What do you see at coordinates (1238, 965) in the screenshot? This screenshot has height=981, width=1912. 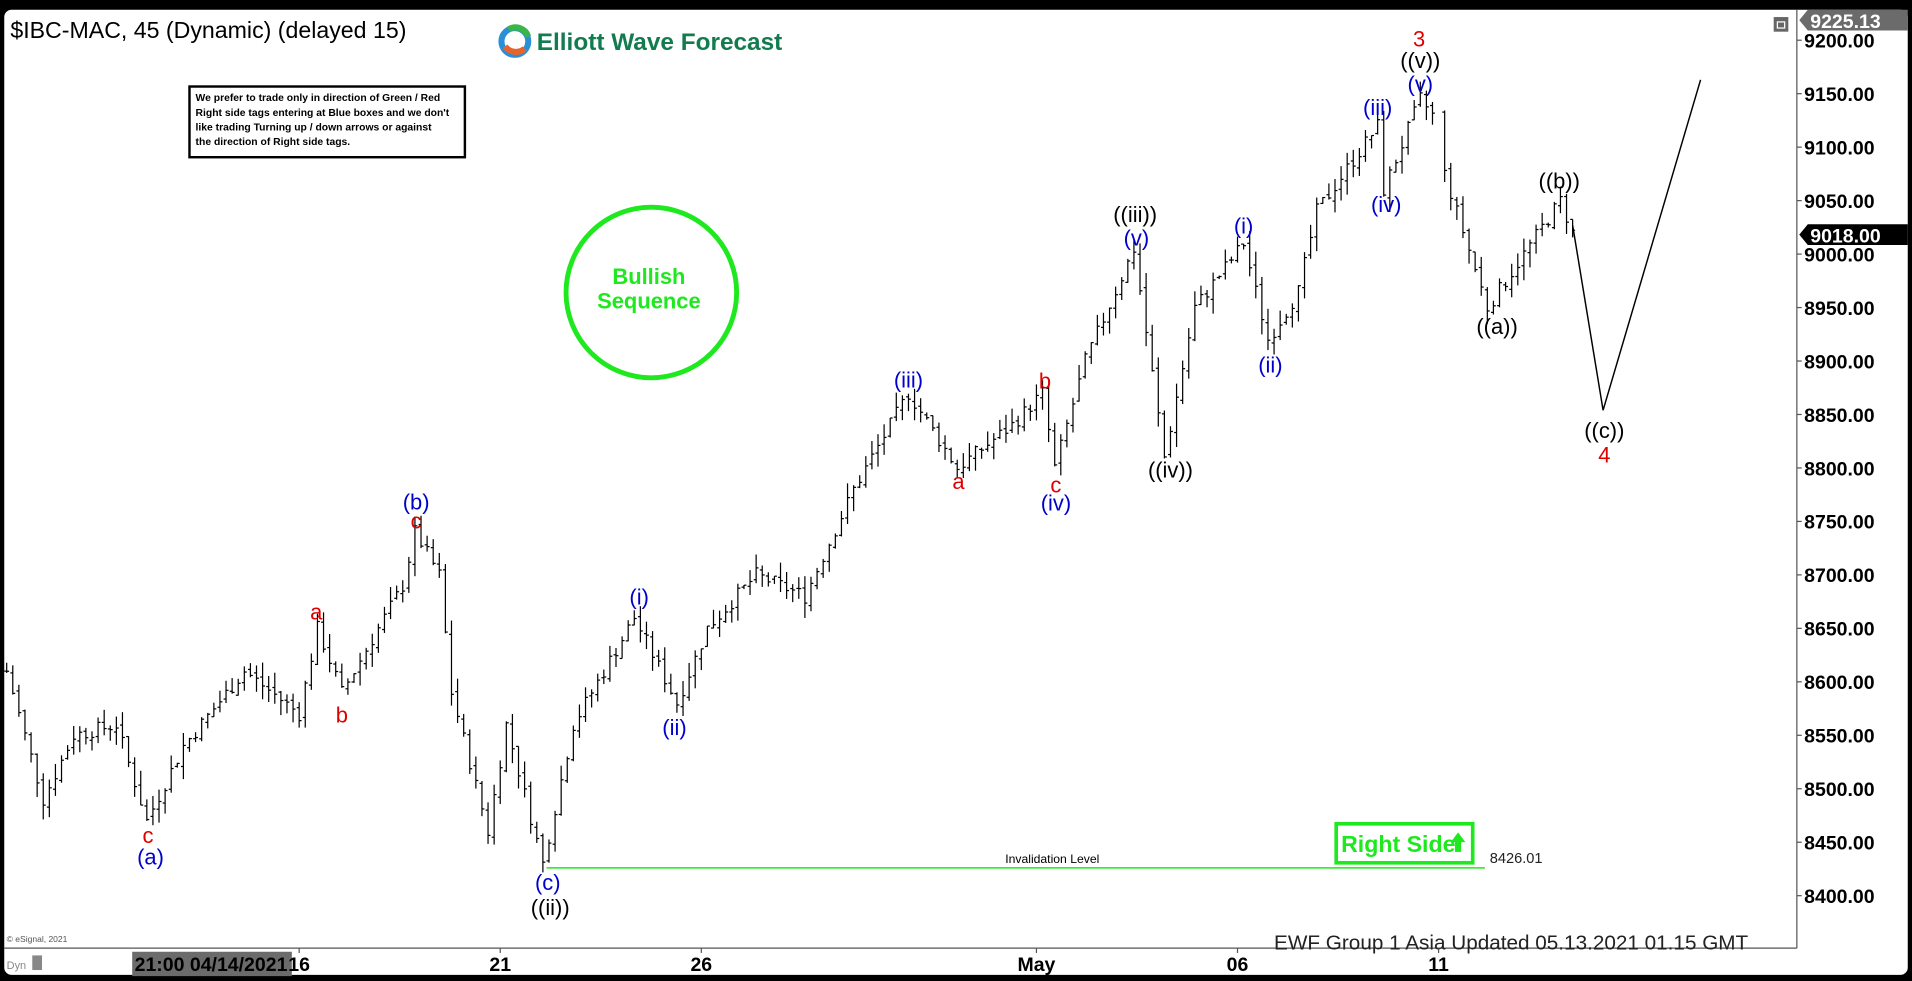 I see `x-tick-label: 06` at bounding box center [1238, 965].